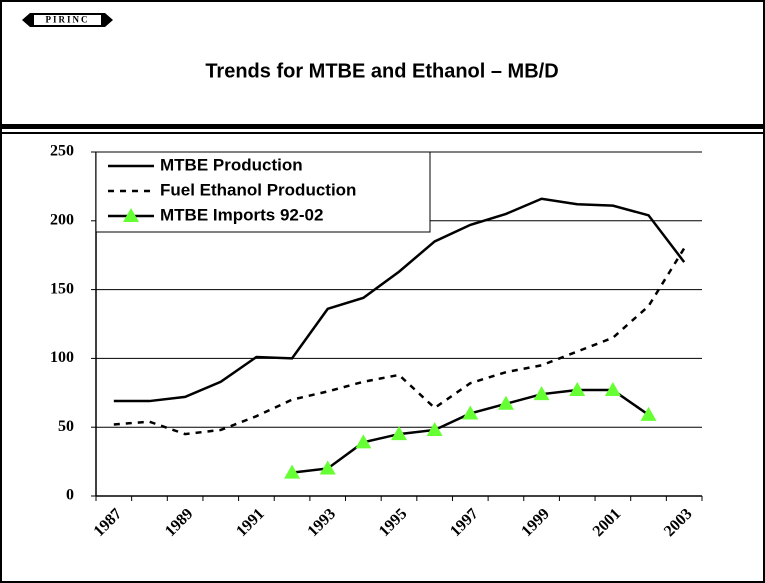 The image size is (765, 583). What do you see at coordinates (62, 151) in the screenshot?
I see `y-tick-label: 250` at bounding box center [62, 151].